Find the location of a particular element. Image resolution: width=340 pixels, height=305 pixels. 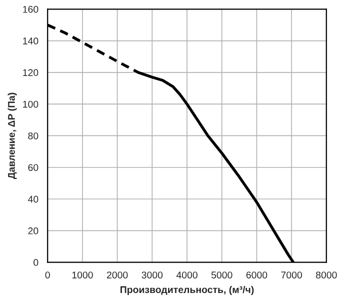

x-tick-label: 6000 is located at coordinates (257, 275).